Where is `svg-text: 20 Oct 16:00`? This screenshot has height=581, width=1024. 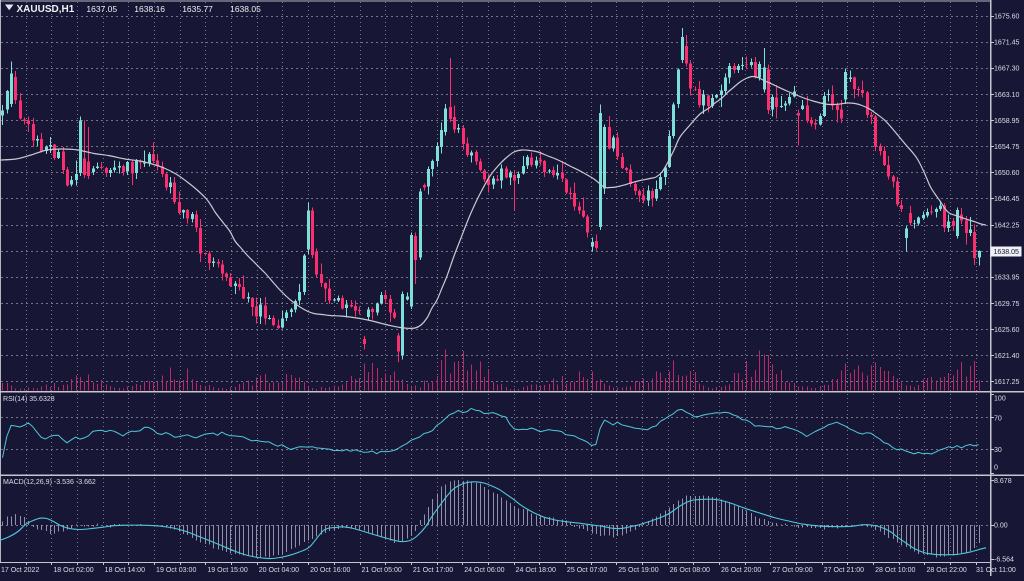 svg-text: 20 Oct 16:00 is located at coordinates (330, 570).